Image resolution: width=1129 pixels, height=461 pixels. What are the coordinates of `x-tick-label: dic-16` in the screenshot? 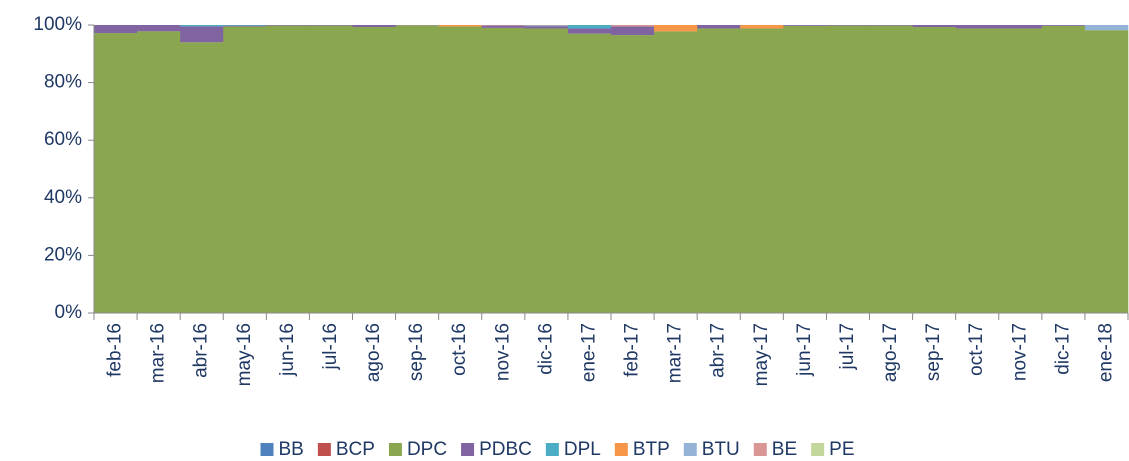 It's located at (545, 349).